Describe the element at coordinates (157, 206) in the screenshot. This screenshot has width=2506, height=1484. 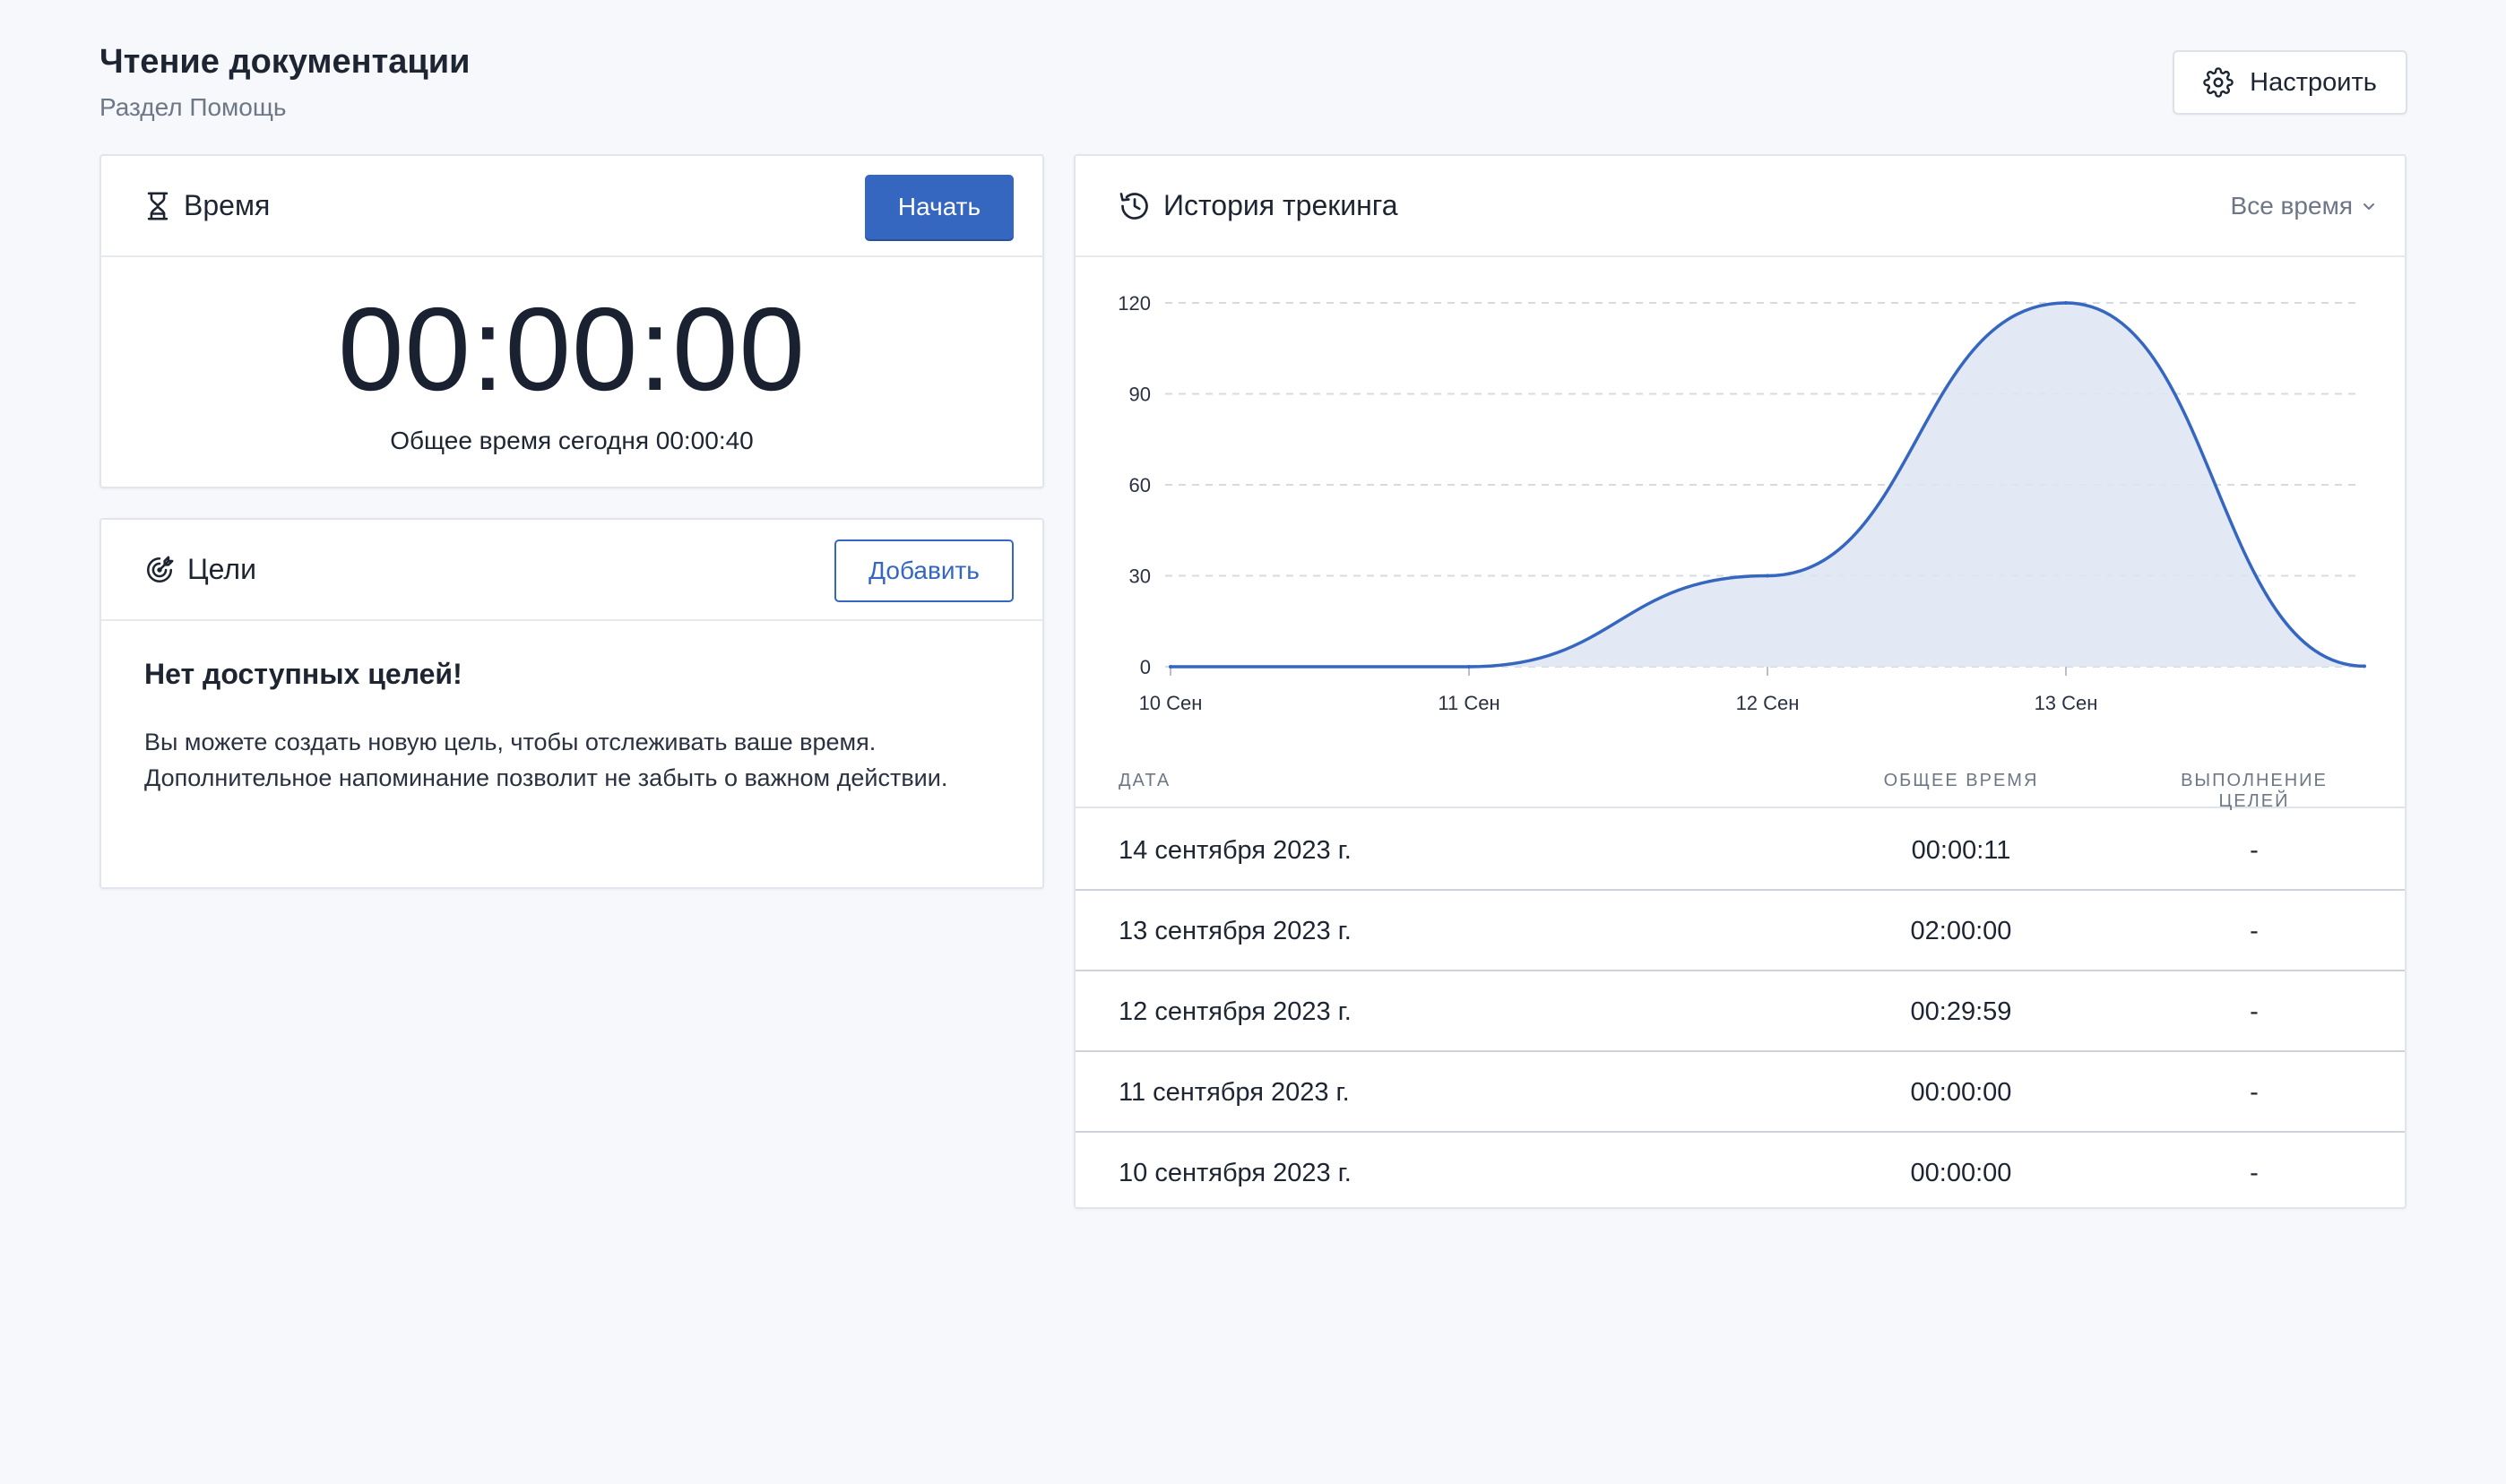
I see `hourglass-icon` at that location.